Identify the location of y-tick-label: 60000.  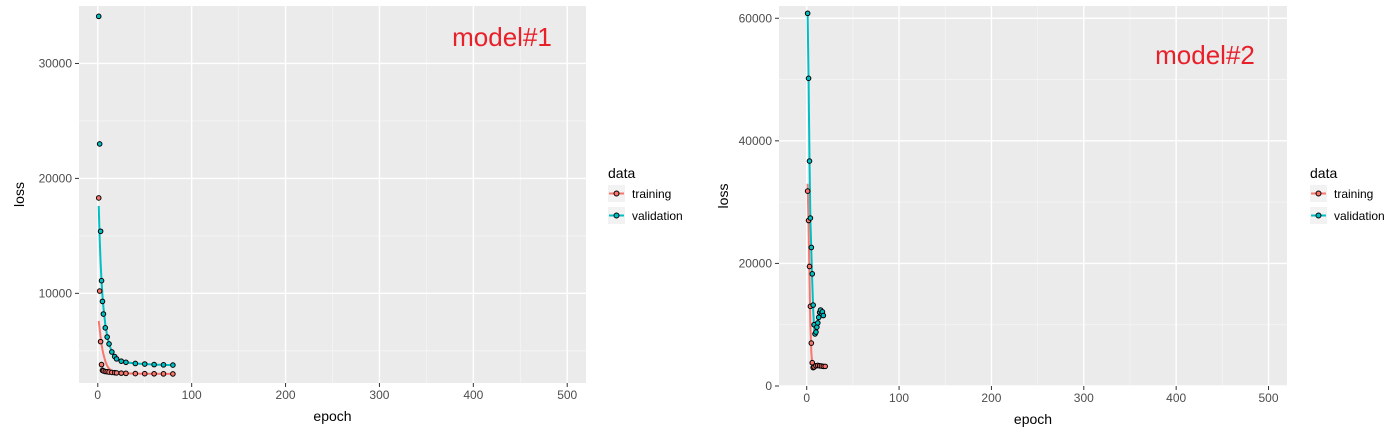
(756, 18).